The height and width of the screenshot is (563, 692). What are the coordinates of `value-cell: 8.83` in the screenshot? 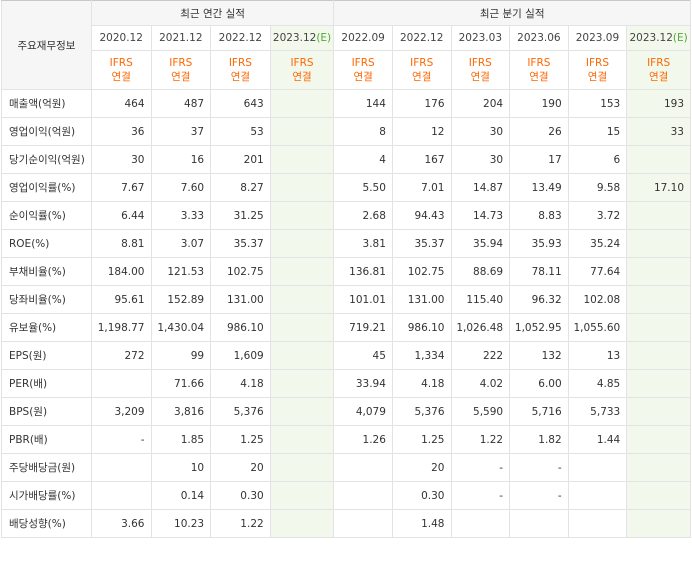 It's located at (539, 215).